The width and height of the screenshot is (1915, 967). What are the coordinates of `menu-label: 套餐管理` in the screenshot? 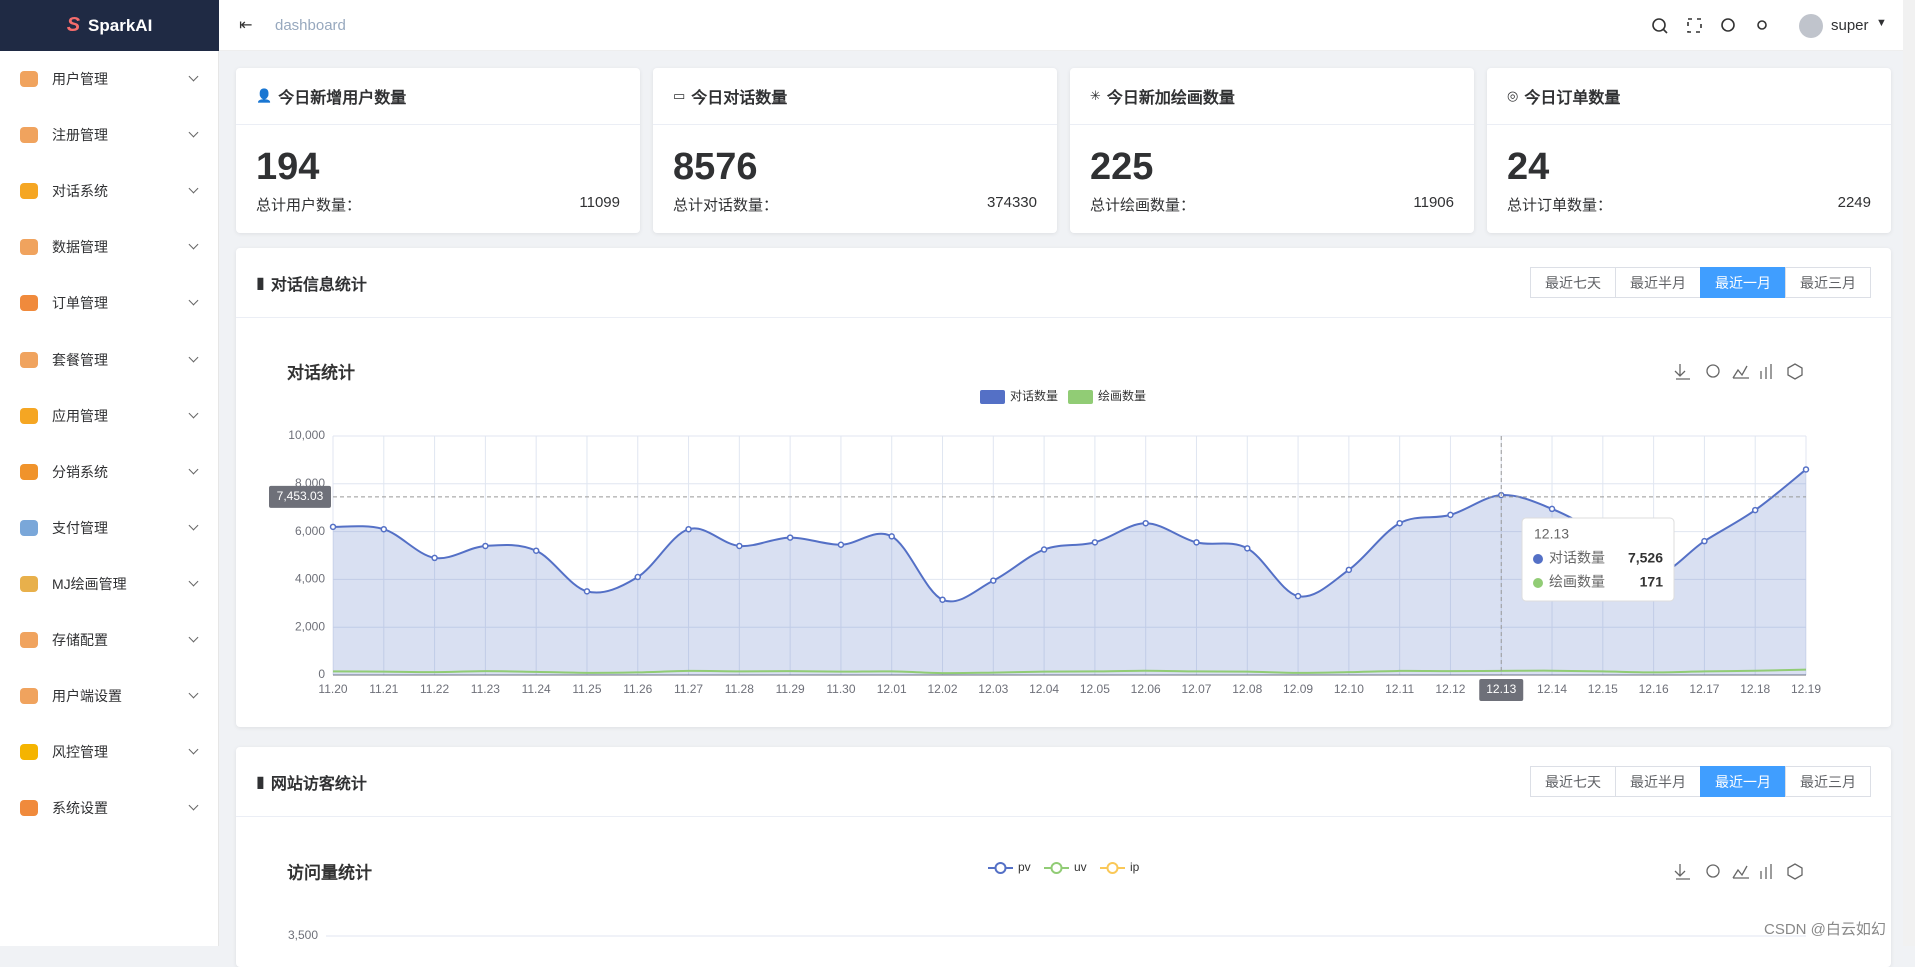 It's located at (80, 359).